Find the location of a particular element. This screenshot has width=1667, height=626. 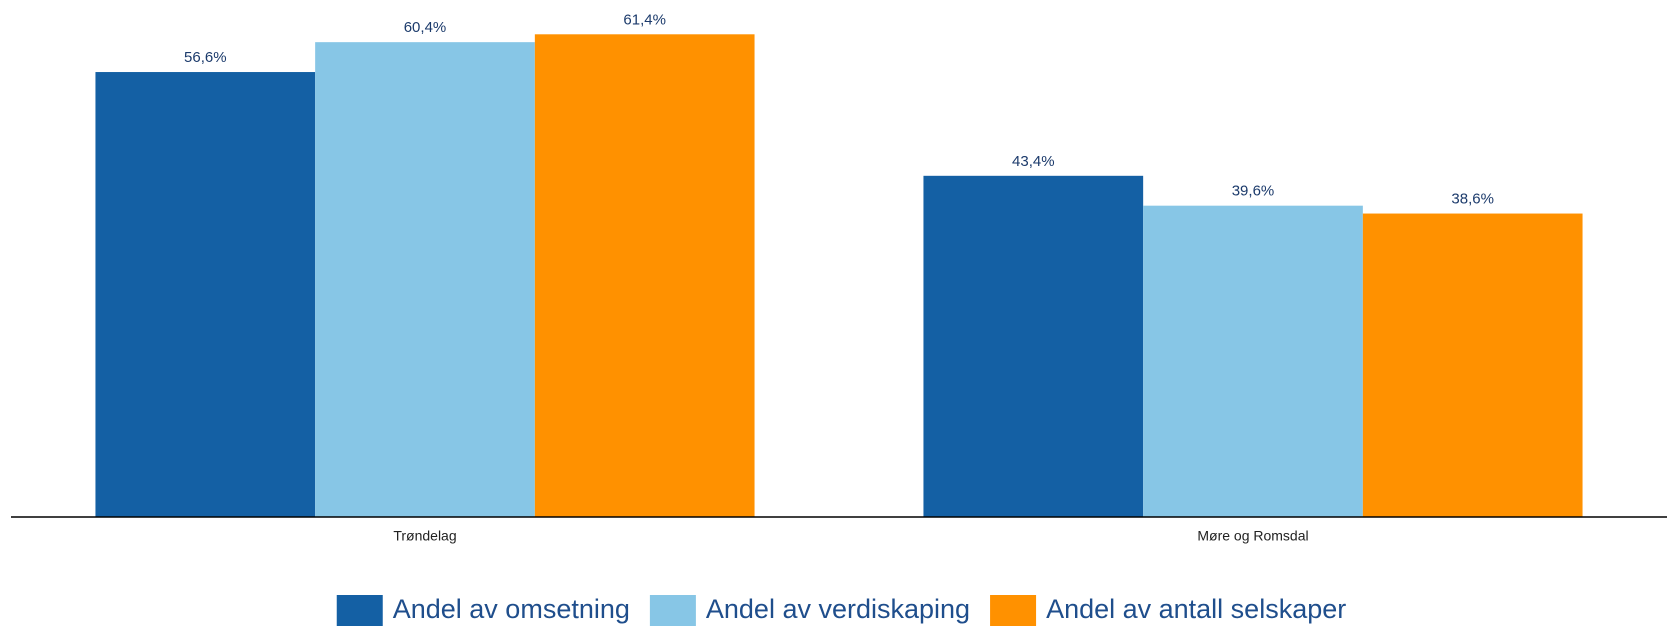

value-label: 43,4% is located at coordinates (1033, 161).